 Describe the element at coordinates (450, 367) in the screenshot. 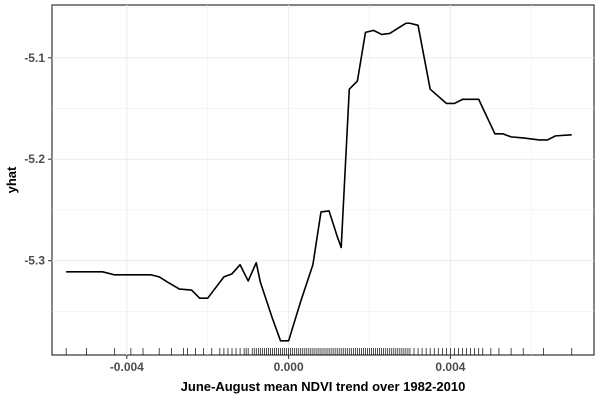

I see `x-tick-label: 0.004` at that location.